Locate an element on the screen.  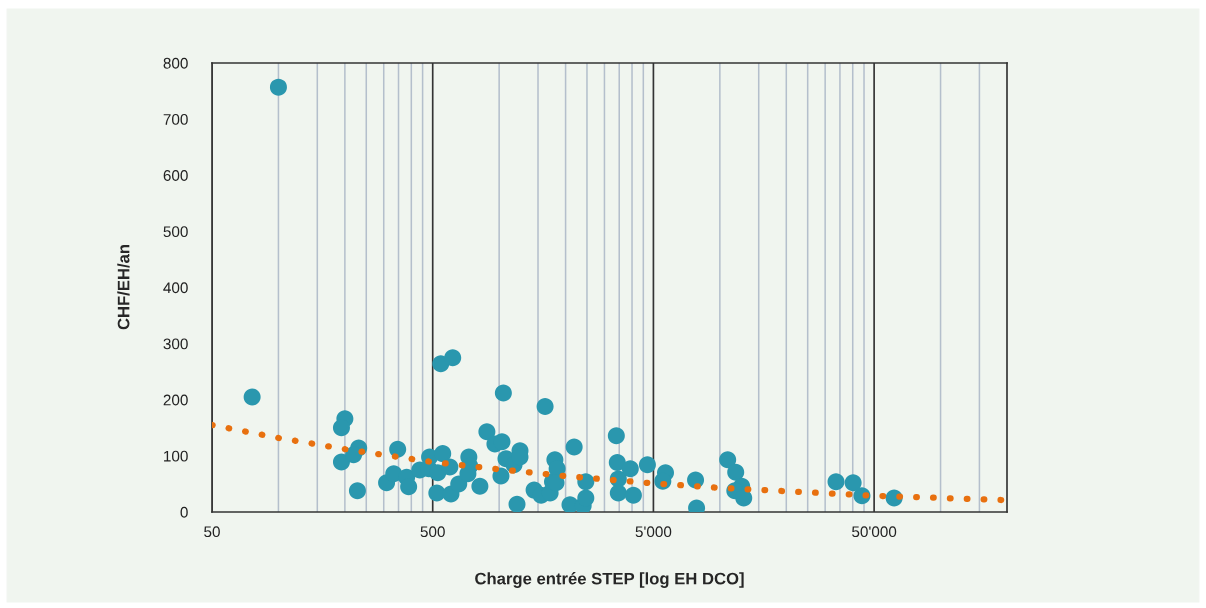
x-tick-label: 50'000 is located at coordinates (874, 532).